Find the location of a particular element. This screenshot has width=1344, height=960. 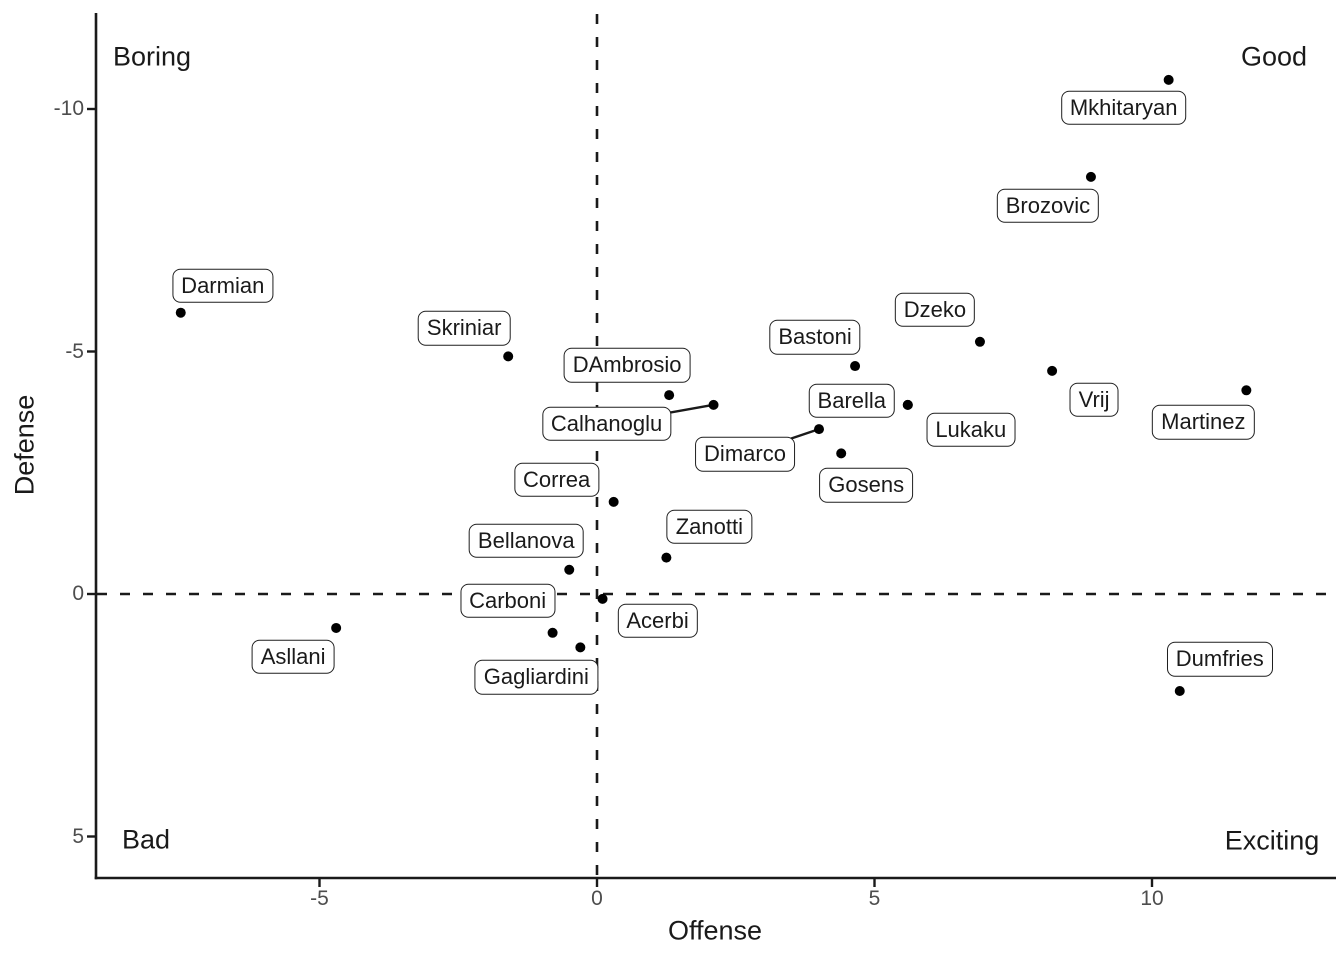

player-label-vrij: Vrij is located at coordinates (1094, 400).